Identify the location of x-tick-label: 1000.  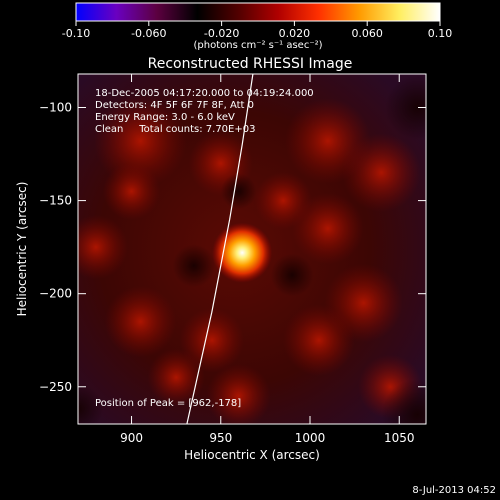
(310, 438).